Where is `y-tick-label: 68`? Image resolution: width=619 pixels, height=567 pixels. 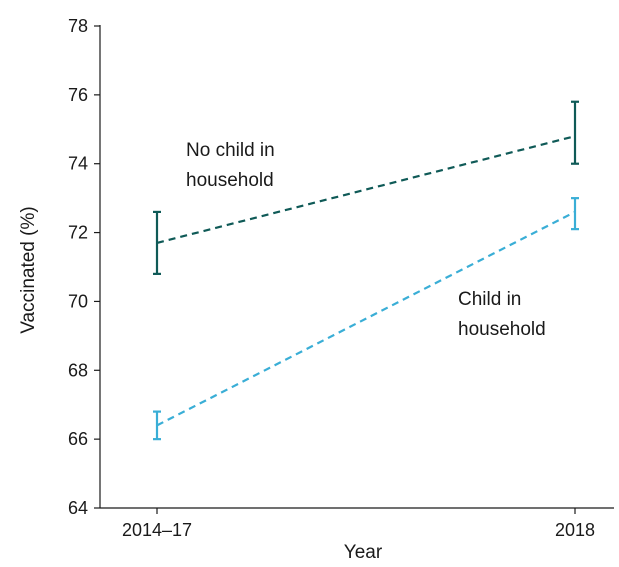
y-tick-label: 68 is located at coordinates (78, 370).